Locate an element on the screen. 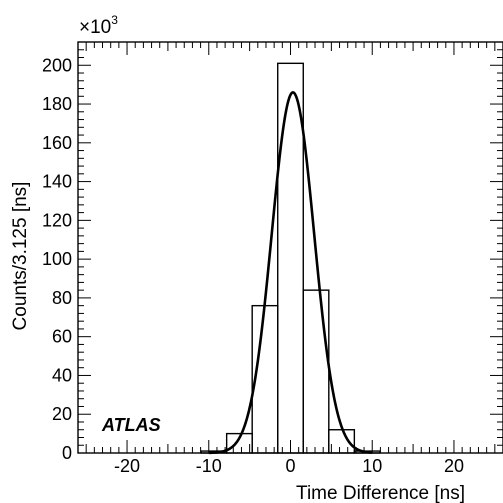 The height and width of the screenshot is (503, 503). y-tick-label: 180 is located at coordinates (57, 104).